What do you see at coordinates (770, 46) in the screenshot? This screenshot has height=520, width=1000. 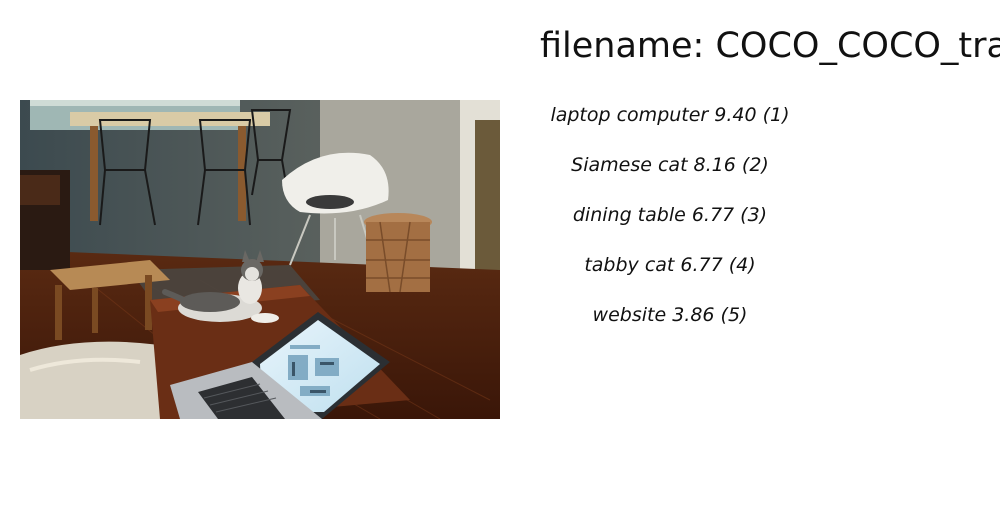 I see `filename-title: filename: COCO_COCO_train` at bounding box center [770, 46].